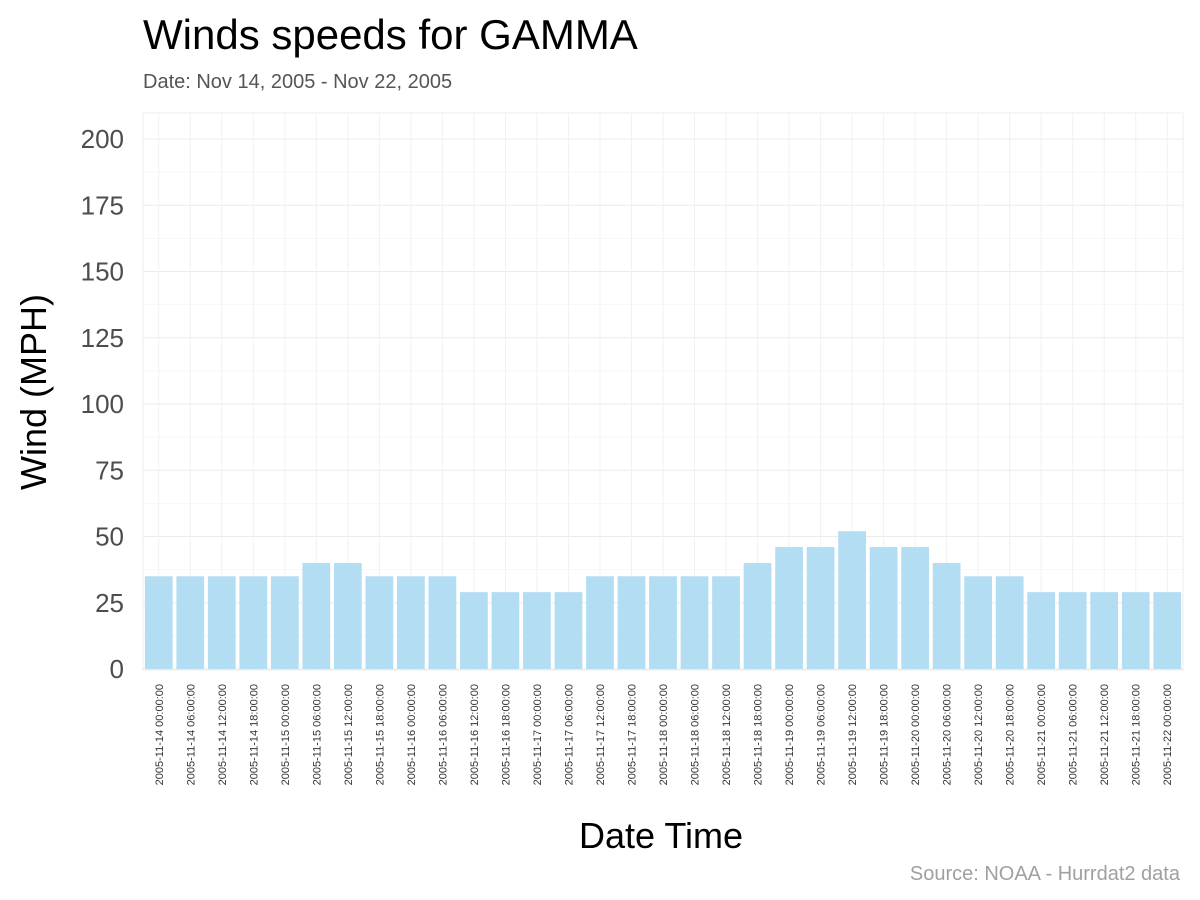 Image resolution: width=1200 pixels, height=900 pixels. Describe the element at coordinates (298, 82) in the screenshot. I see `chart-subtitle: Date: Nov 14, 2005 - Nov 22, 2005` at that location.